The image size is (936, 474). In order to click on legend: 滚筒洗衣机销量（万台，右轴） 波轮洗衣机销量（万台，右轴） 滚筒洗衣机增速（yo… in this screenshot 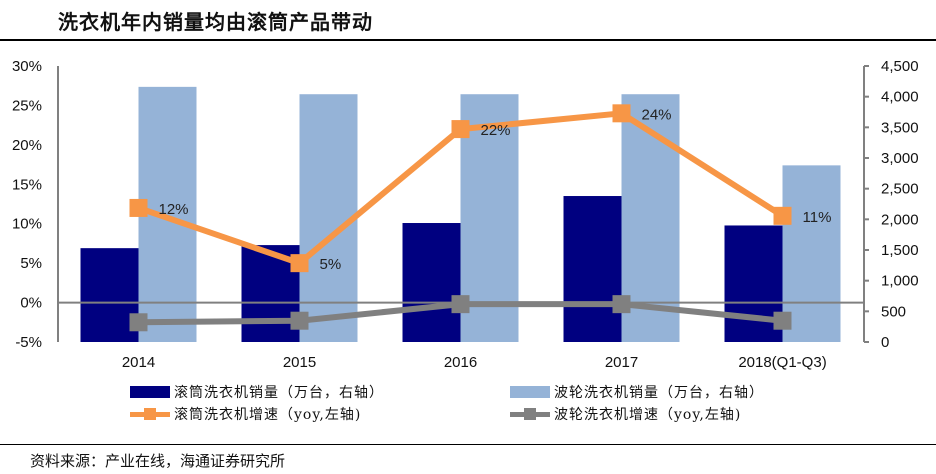, I will do `click(470, 407)`.